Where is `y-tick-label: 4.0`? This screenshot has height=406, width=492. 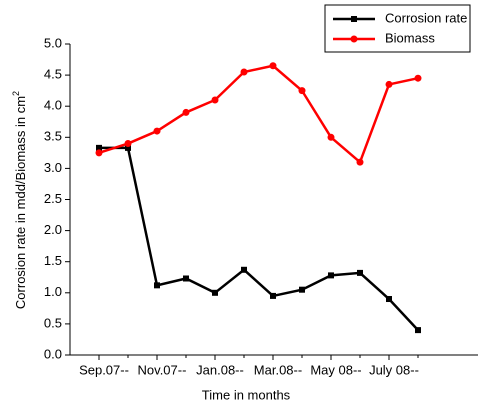 y-tick-label: 4.0 is located at coordinates (53, 105).